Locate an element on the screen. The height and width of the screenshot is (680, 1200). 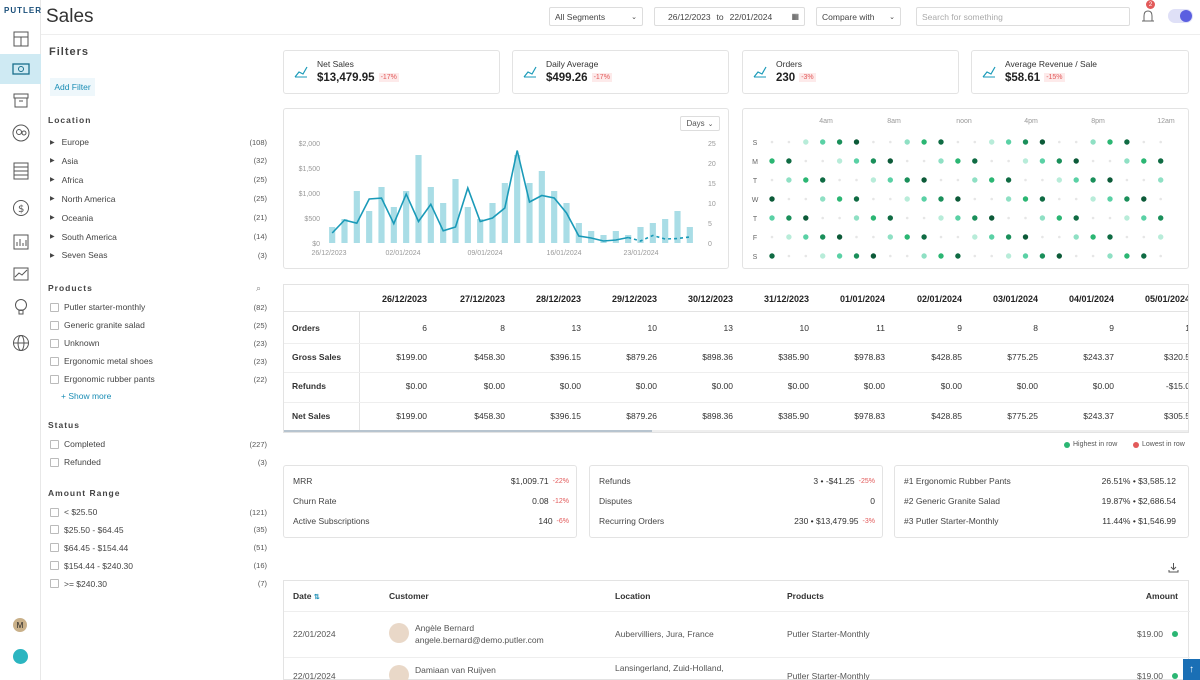
customers-icon is located at coordinates (20, 133).